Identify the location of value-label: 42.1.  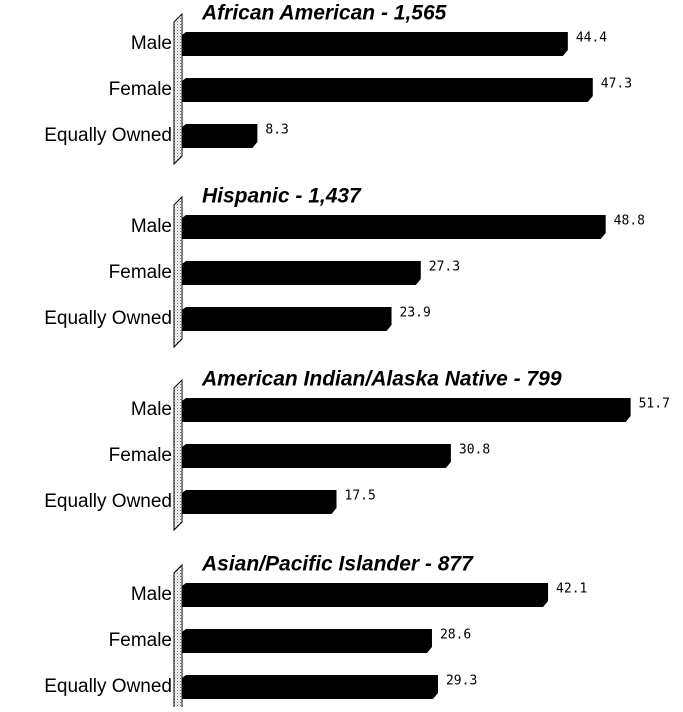
(571, 589).